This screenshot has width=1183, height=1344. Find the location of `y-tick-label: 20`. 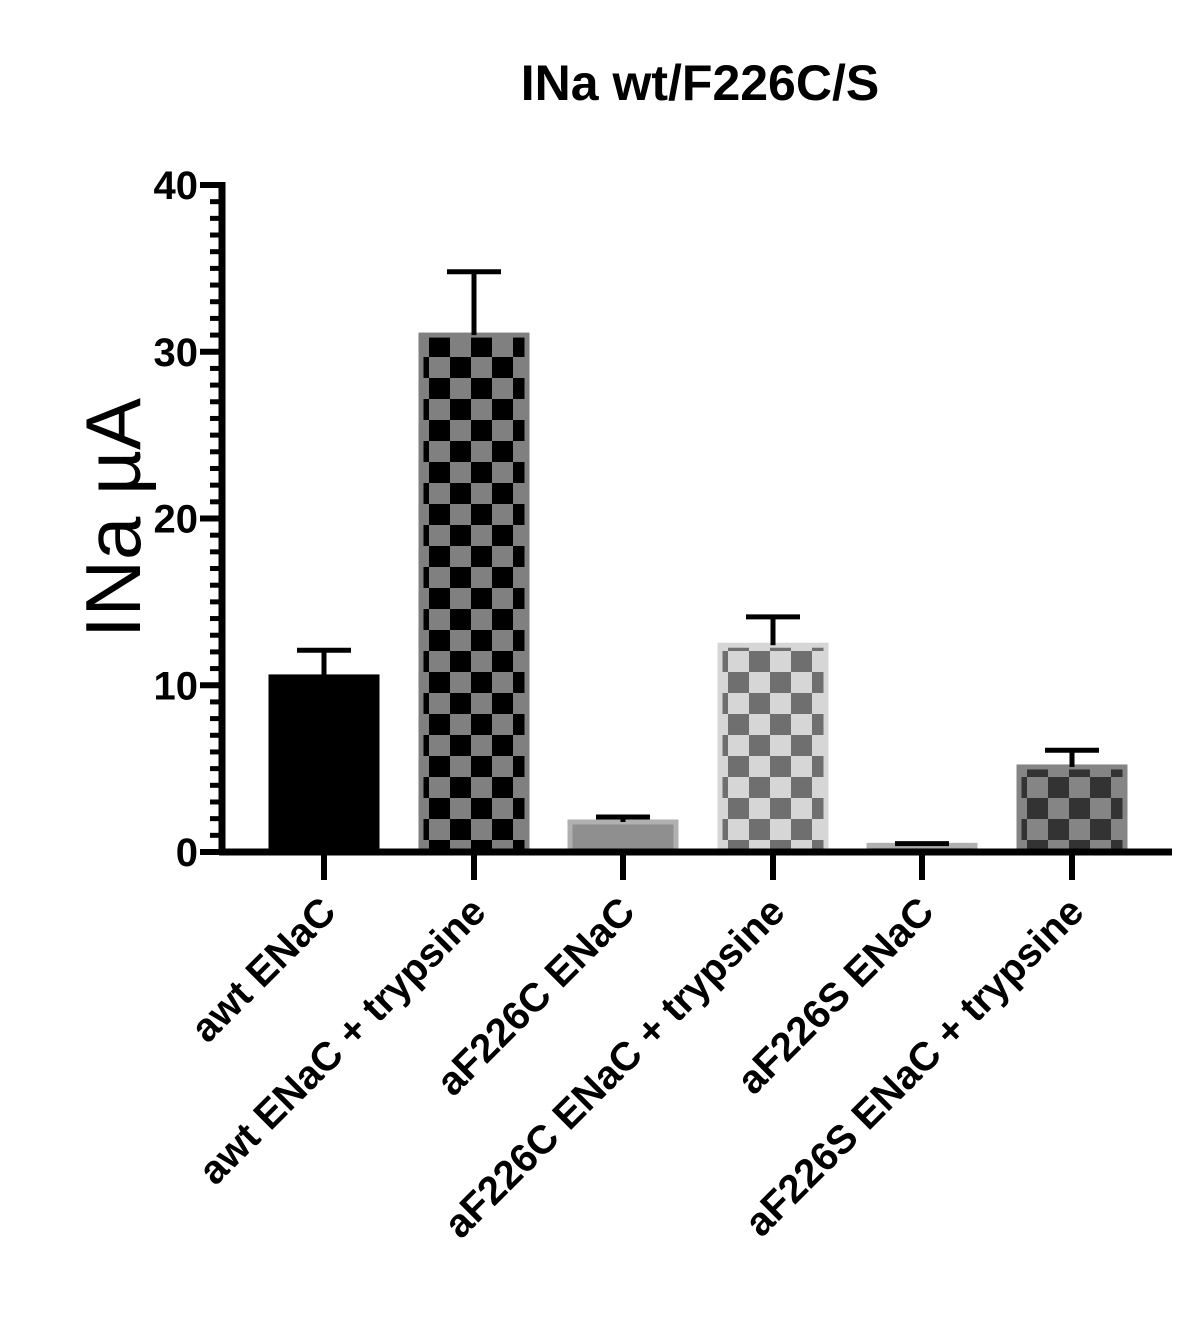

y-tick-label: 20 is located at coordinates (176, 520).